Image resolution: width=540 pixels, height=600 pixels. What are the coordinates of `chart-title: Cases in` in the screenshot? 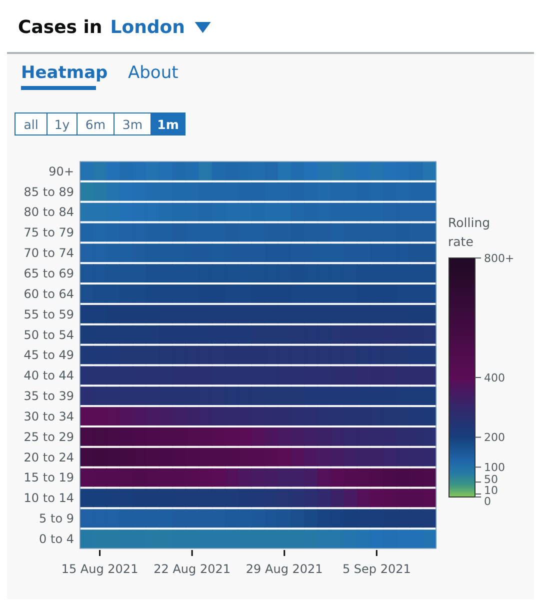 It's located at (60, 27).